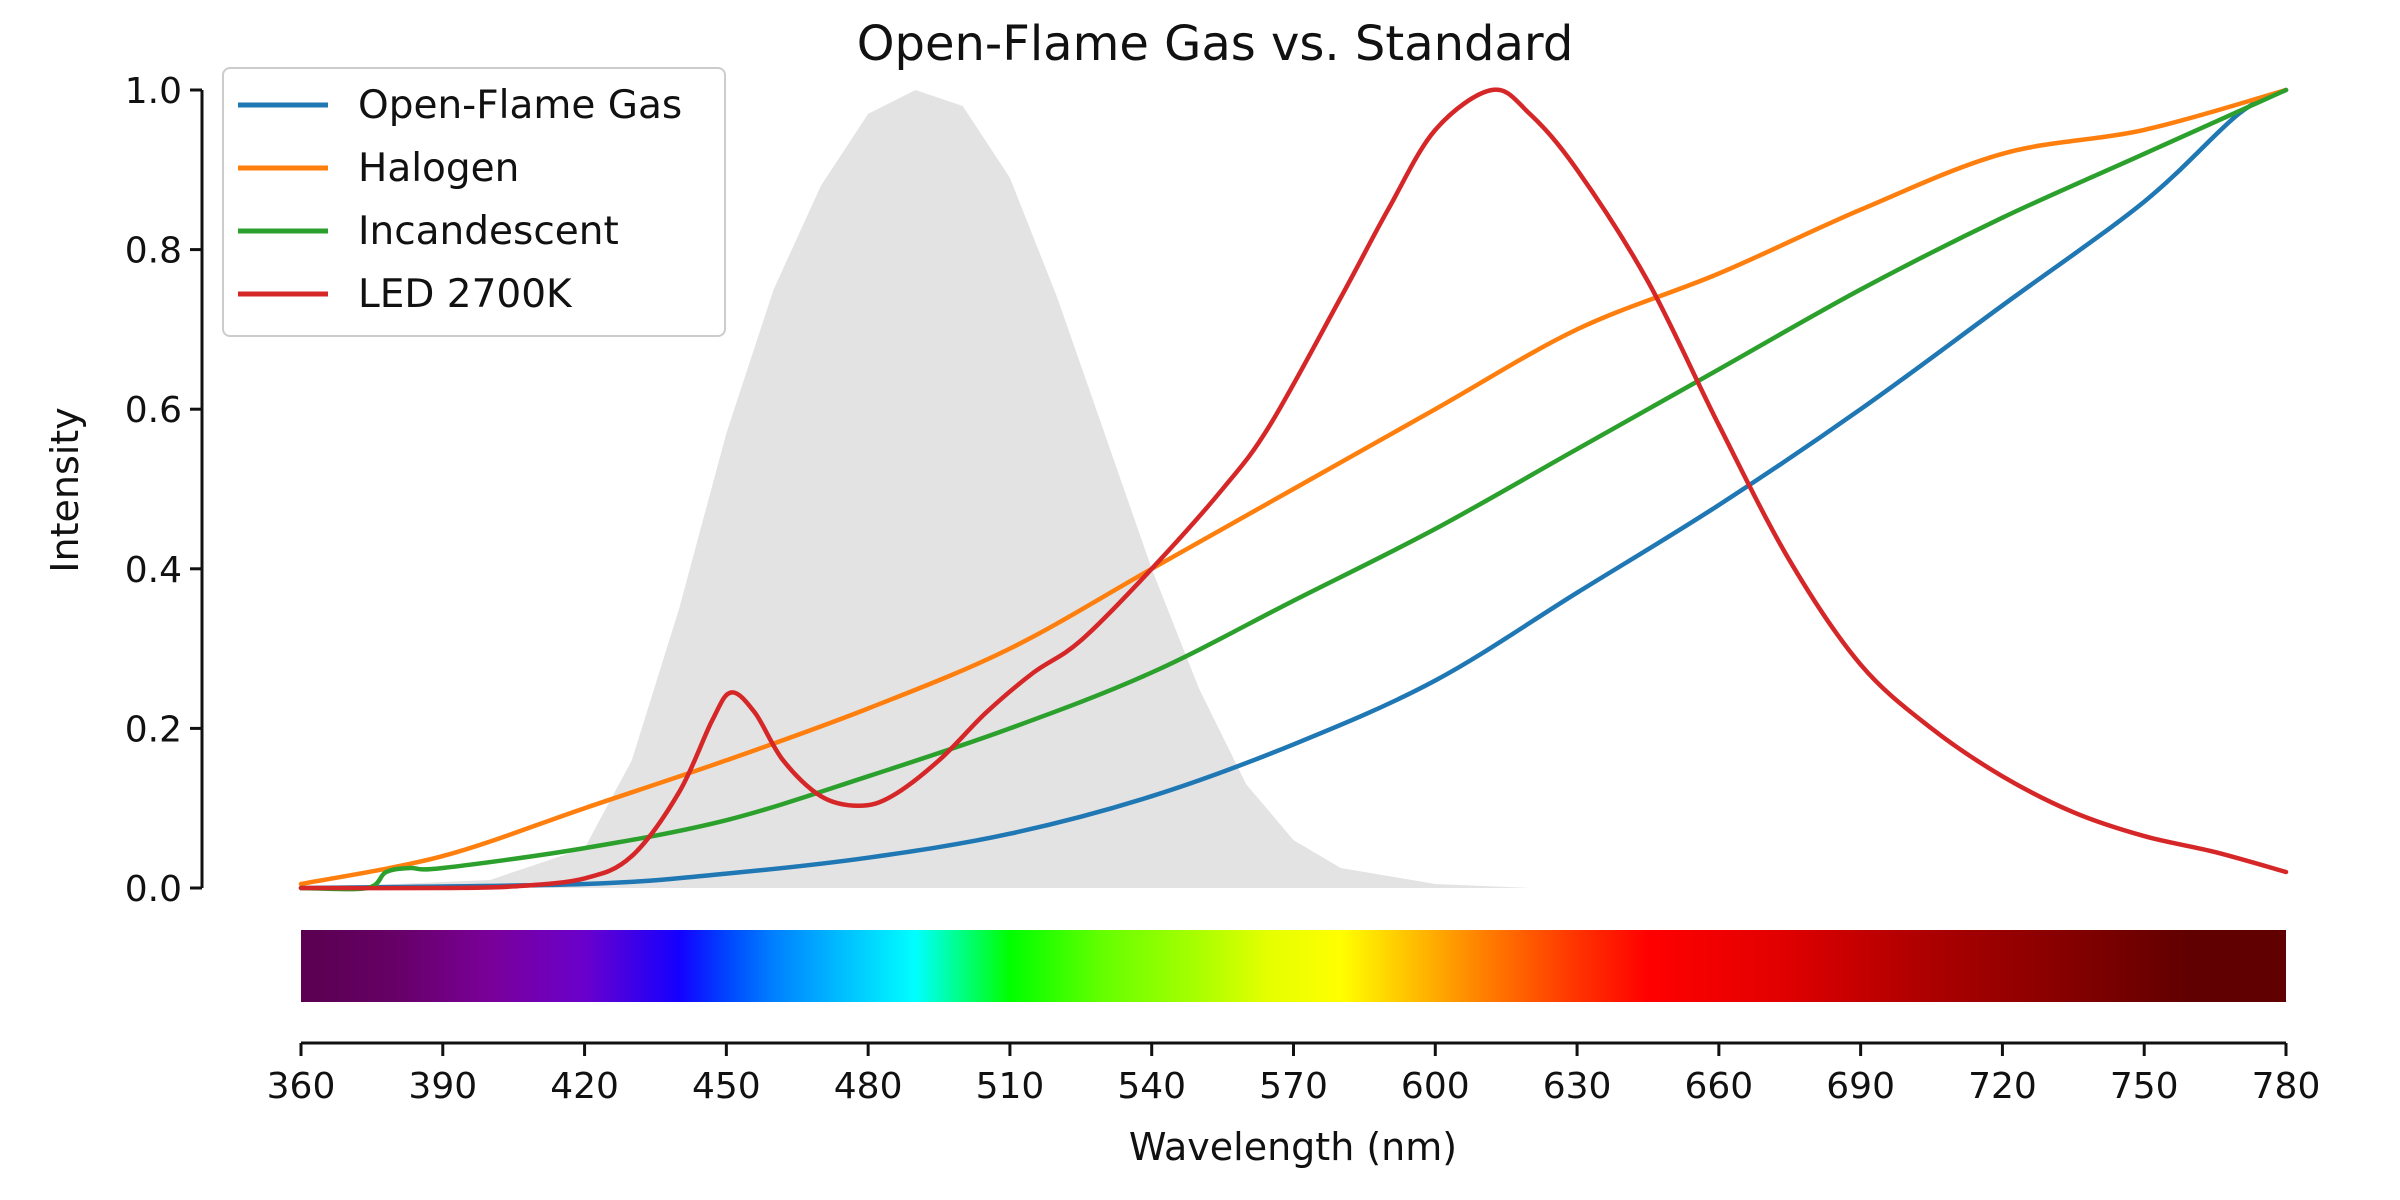 The width and height of the screenshot is (2400, 1200). I want to click on y-axis-label: Intensity, so click(65, 489).